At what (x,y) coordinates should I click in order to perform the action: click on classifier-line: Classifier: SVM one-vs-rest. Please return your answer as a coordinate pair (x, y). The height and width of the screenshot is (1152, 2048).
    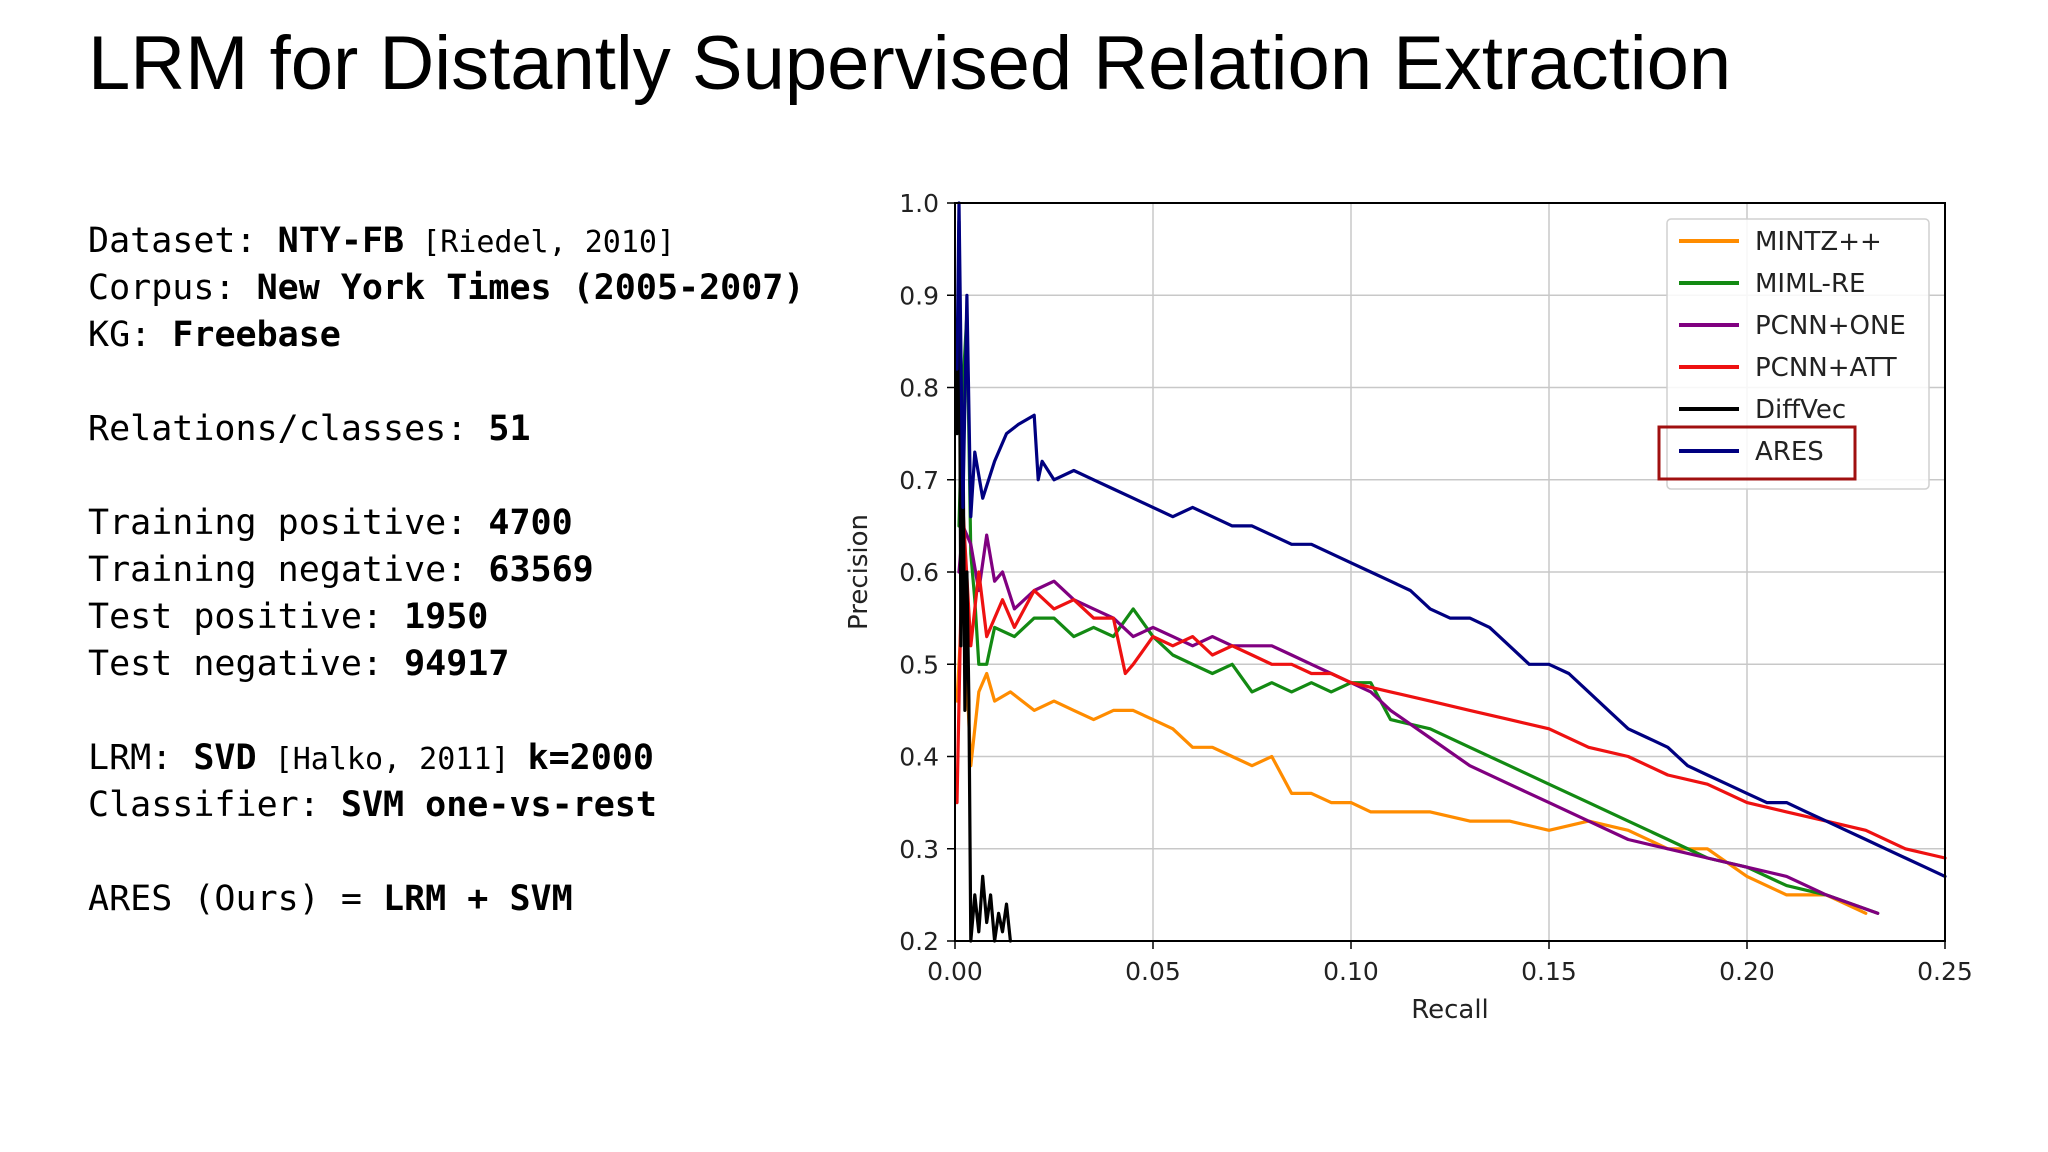
    Looking at the image, I should click on (446, 805).